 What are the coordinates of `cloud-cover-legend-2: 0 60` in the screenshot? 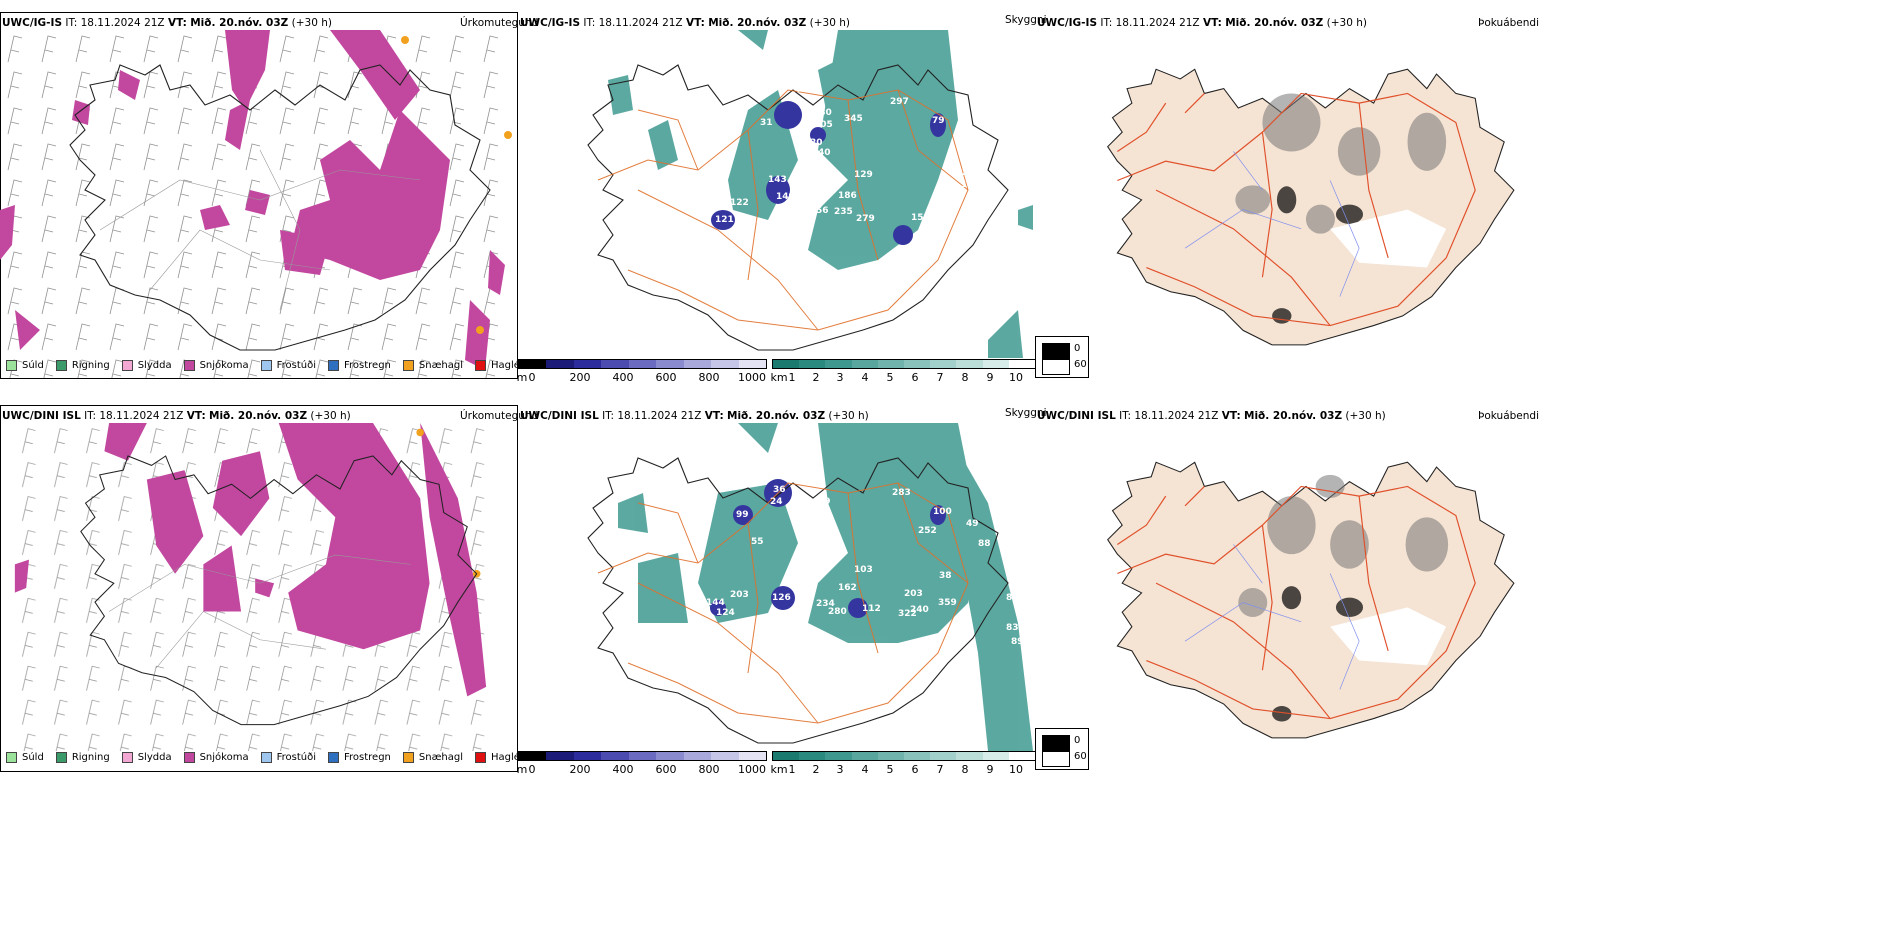 It's located at (1062, 749).